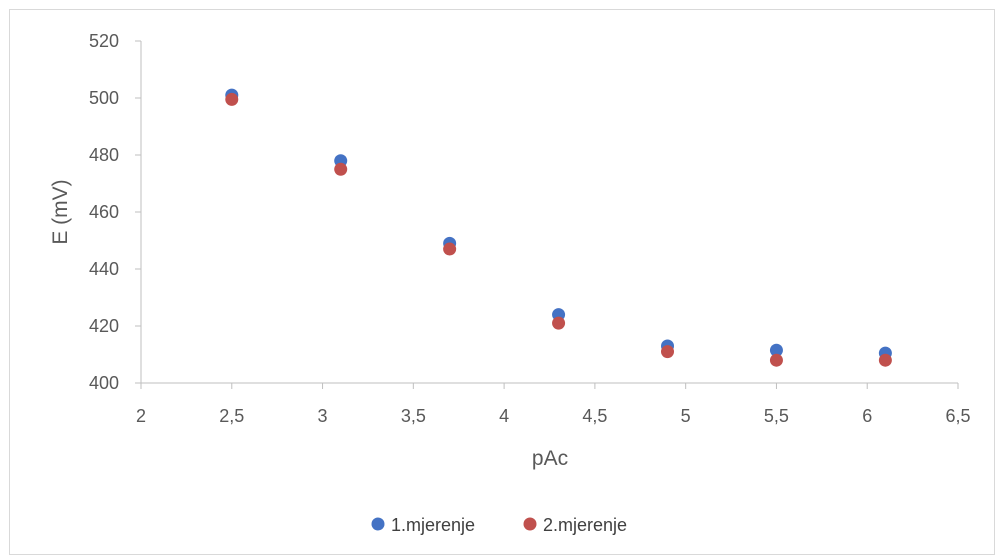 This screenshot has width=998, height=558. What do you see at coordinates (104, 269) in the screenshot?
I see `y-tick-label: 440` at bounding box center [104, 269].